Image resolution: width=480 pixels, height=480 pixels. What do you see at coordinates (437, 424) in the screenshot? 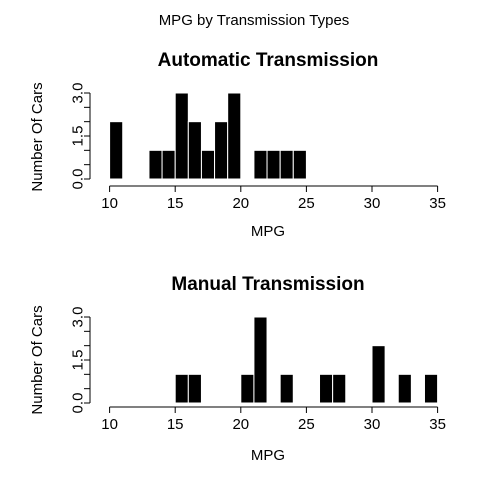
I see `manual-x-tick-label-5: 35` at bounding box center [437, 424].